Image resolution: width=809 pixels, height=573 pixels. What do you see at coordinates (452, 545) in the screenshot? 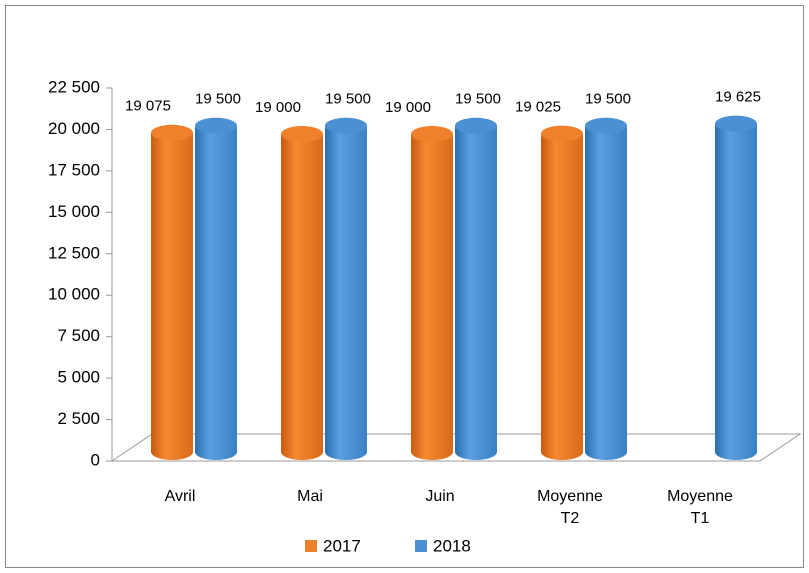
I see `legend-label: 2018` at bounding box center [452, 545].